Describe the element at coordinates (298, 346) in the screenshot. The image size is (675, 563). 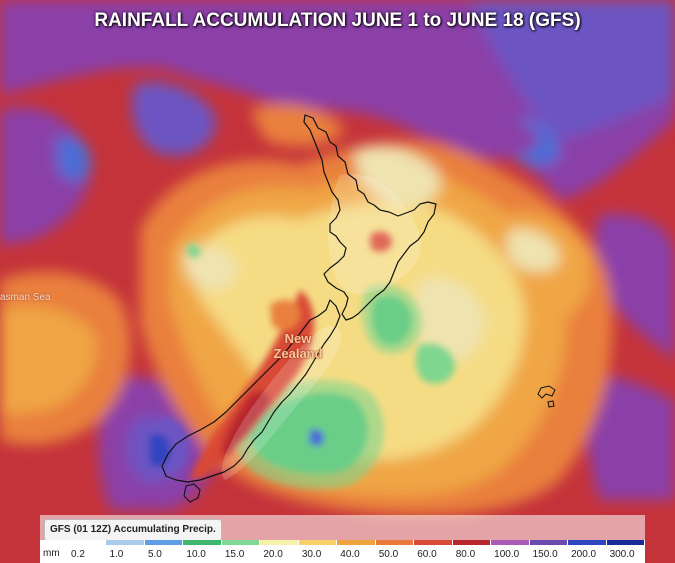
I see `country-label: New Zealand` at that location.